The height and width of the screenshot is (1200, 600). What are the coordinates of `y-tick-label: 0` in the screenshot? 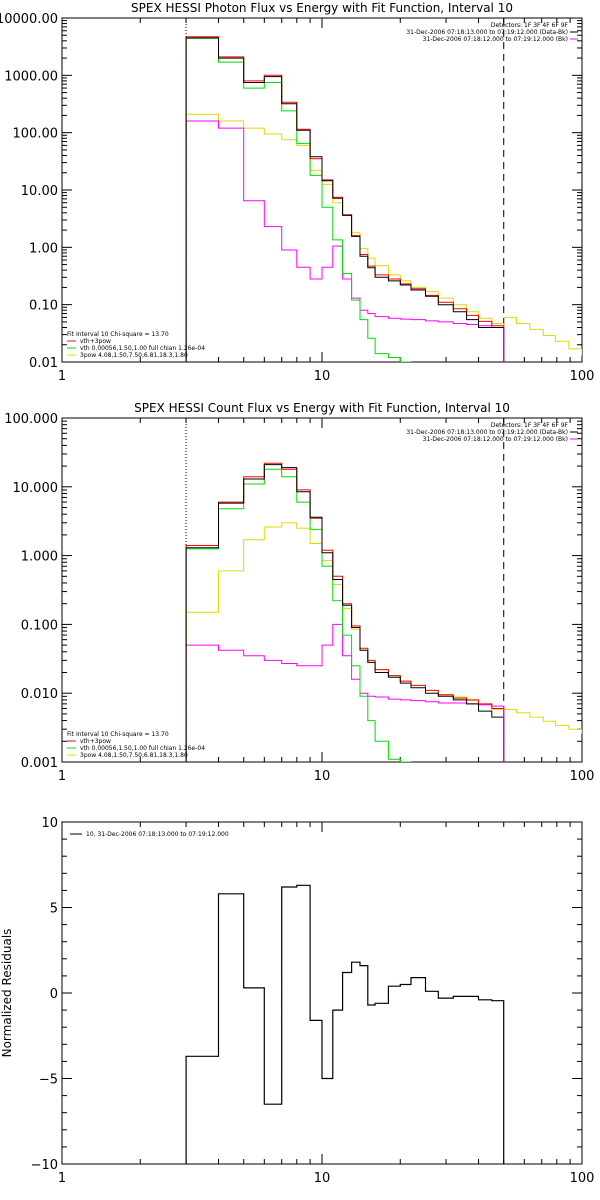 It's located at (54, 994).